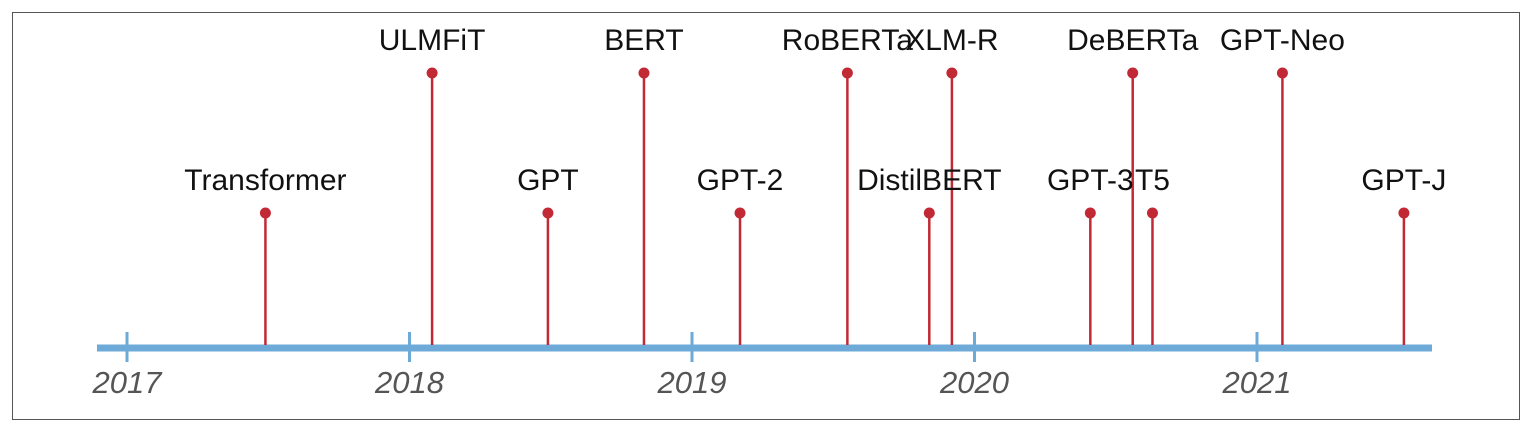  I want to click on event-label: BERT, so click(643, 40).